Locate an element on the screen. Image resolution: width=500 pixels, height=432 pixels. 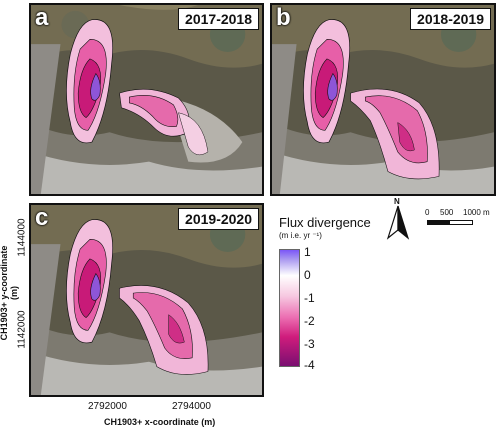
color-scale-bar is located at coordinates (289, 308).